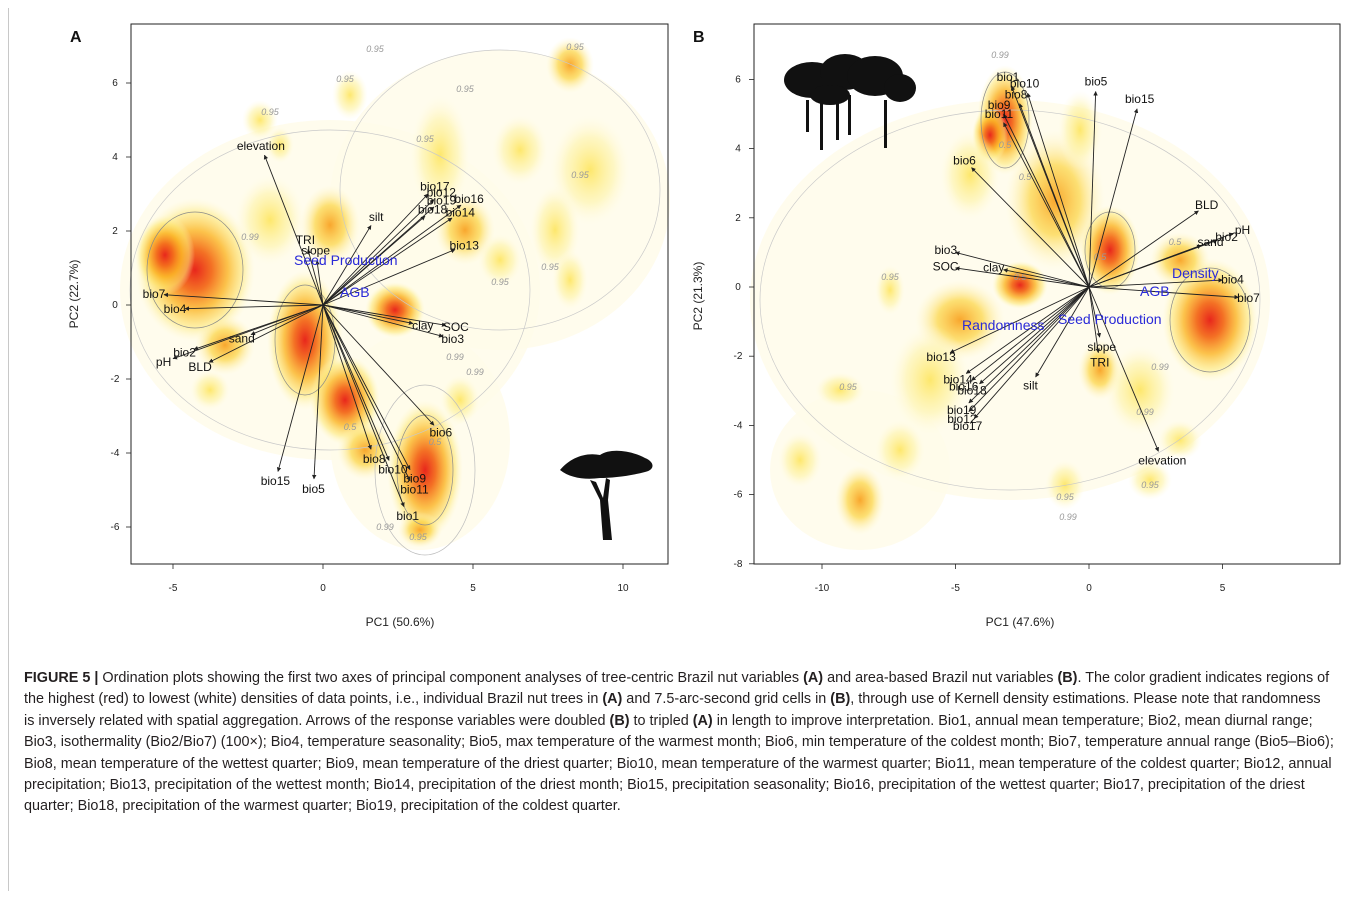  What do you see at coordinates (1140, 99) in the screenshot?
I see `panel-b-arrow-label-bio15: bio15` at bounding box center [1140, 99].